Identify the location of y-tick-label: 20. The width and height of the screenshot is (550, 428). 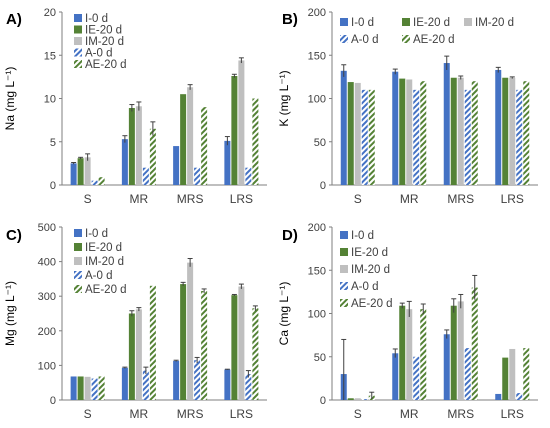
(50, 13).